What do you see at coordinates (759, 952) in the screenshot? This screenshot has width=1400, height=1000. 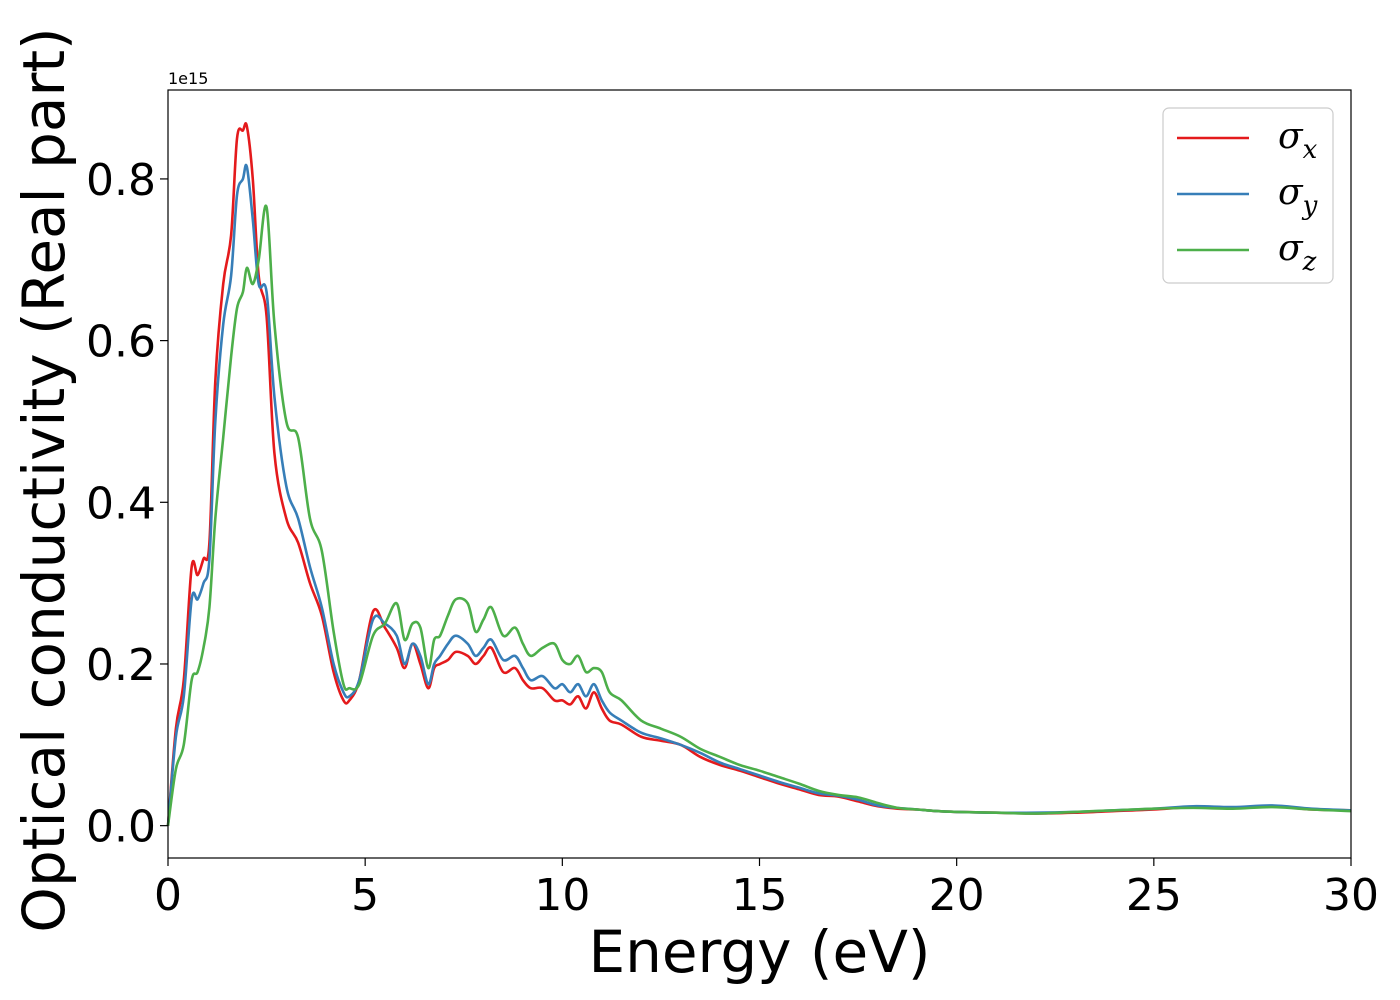 I see `x-axis-title: Energy (eV)` at bounding box center [759, 952].